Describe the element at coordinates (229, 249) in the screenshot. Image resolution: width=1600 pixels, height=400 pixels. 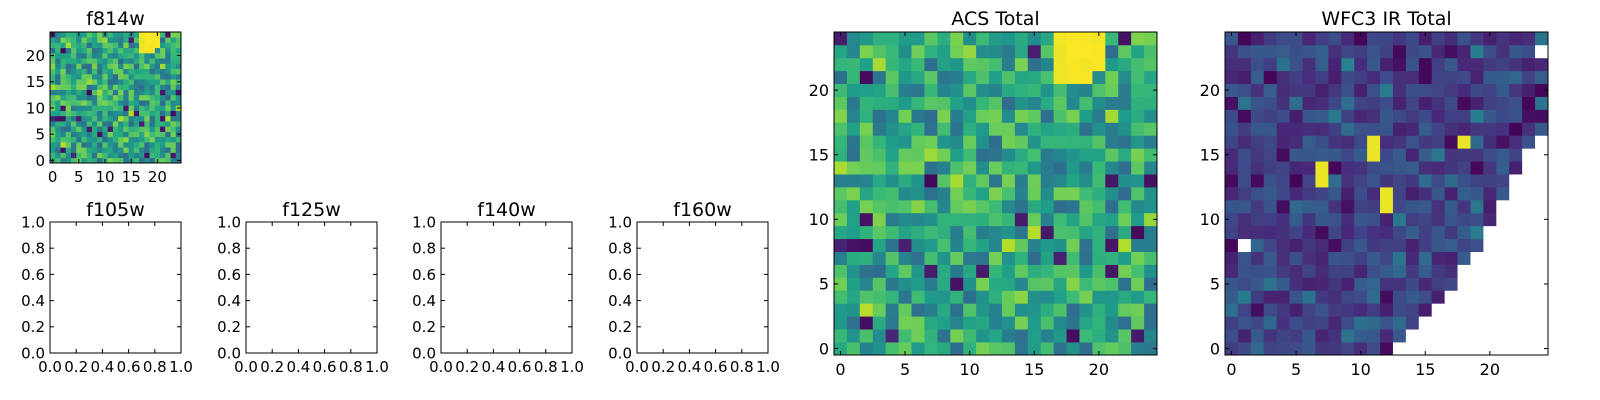
I see `y-tick-label: 0.8` at that location.